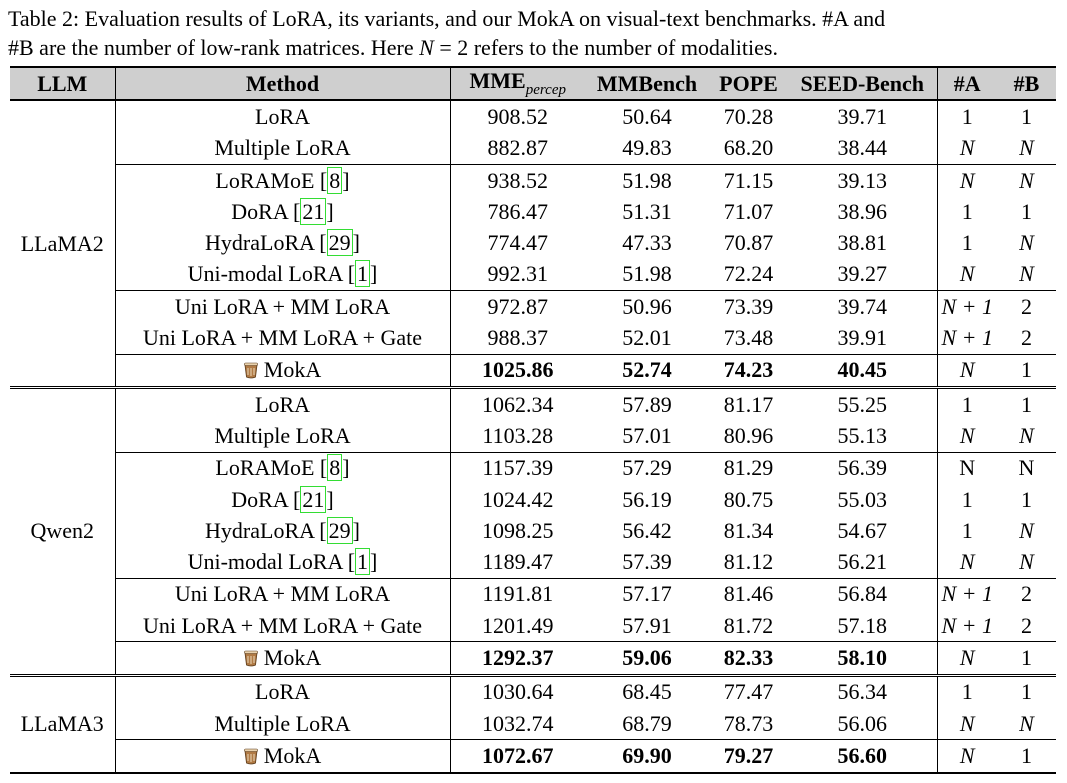  I want to click on mme-cell: 1103.28, so click(518, 435).